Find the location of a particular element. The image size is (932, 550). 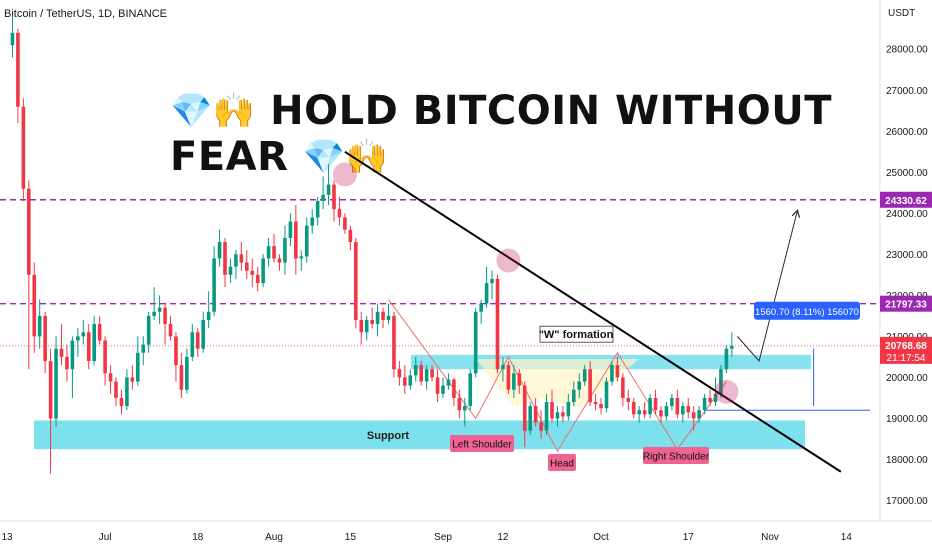

banner-text: HOLD BITCOIN WITHOUT FEAR is located at coordinates (501, 134).